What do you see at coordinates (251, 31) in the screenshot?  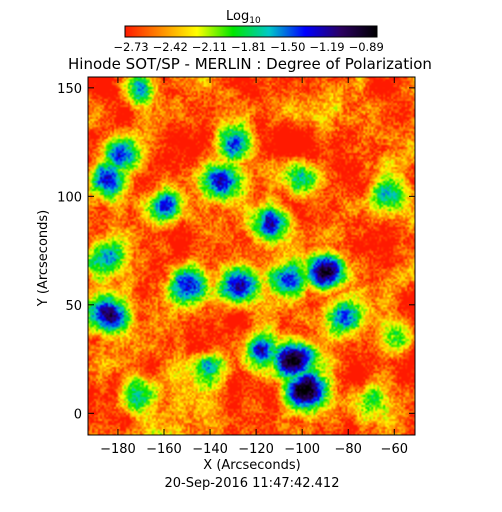 I see `colorbar-bar` at bounding box center [251, 31].